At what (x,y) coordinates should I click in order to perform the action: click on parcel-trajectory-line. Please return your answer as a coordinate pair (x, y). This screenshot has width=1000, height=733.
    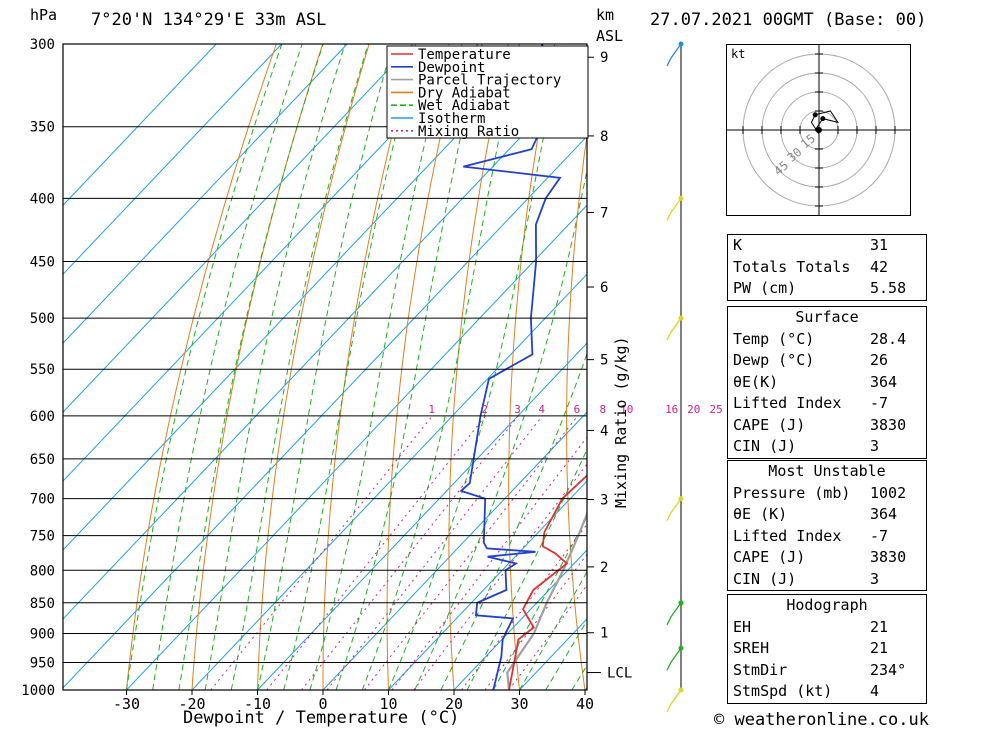
    Looking at the image, I should click on (546, 600).